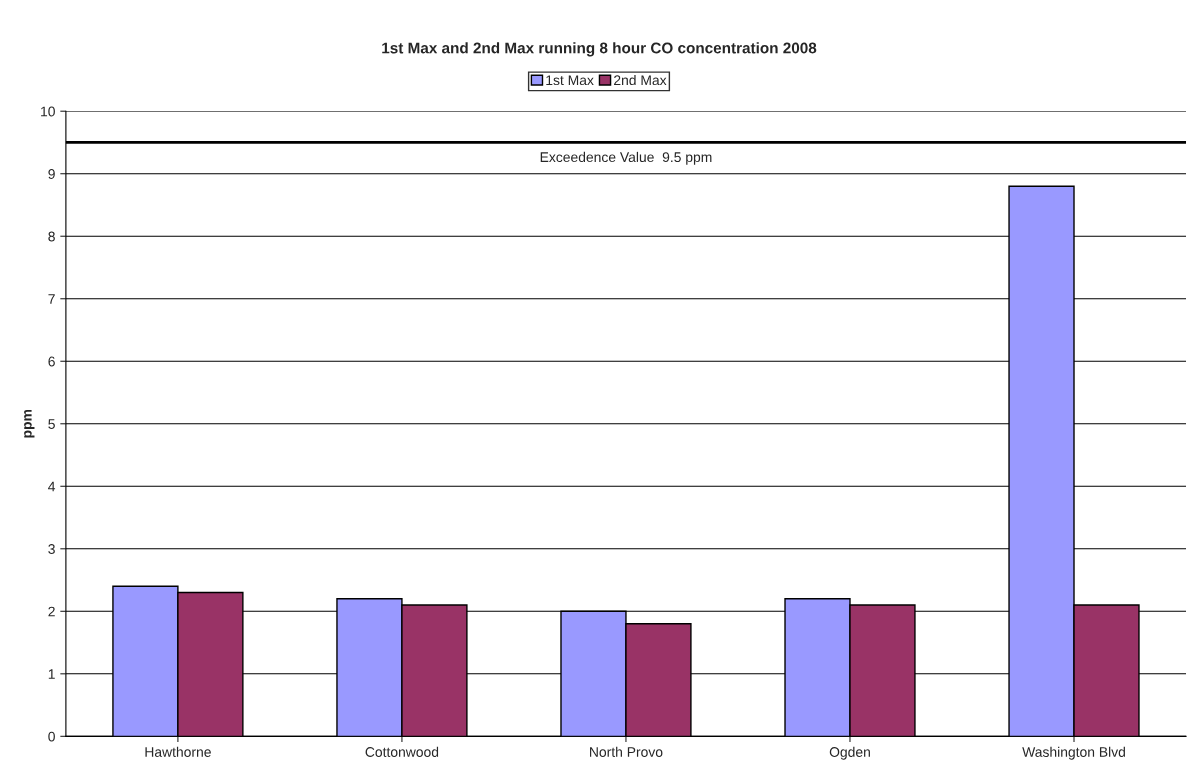 This screenshot has height=767, width=1198. Describe the element at coordinates (51, 674) in the screenshot. I see `y-tick-label: 1` at that location.